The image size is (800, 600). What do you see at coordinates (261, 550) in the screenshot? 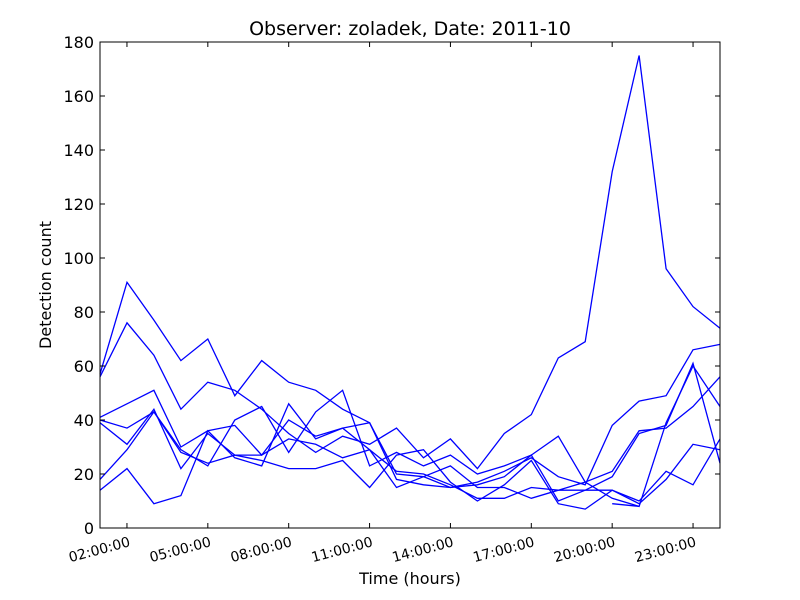
I see `x-tick-label: 08:00:00` at bounding box center [261, 550].